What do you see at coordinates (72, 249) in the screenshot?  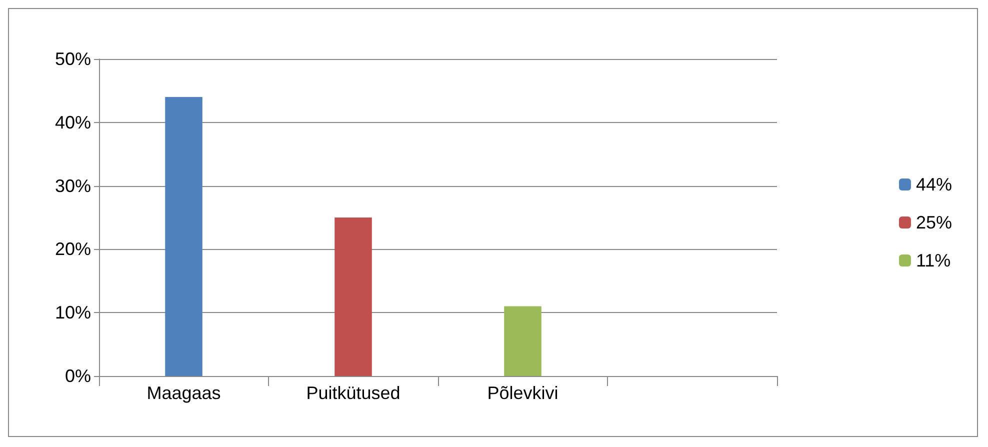 I see `y-tick-label: 20%` at bounding box center [72, 249].